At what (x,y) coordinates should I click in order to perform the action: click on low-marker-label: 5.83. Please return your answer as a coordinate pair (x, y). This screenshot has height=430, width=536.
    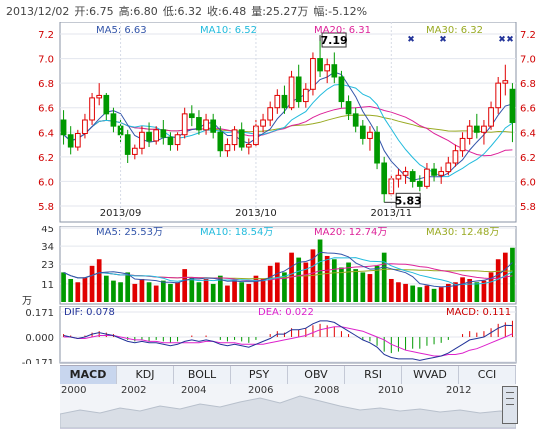
    Looking at the image, I should click on (408, 200).